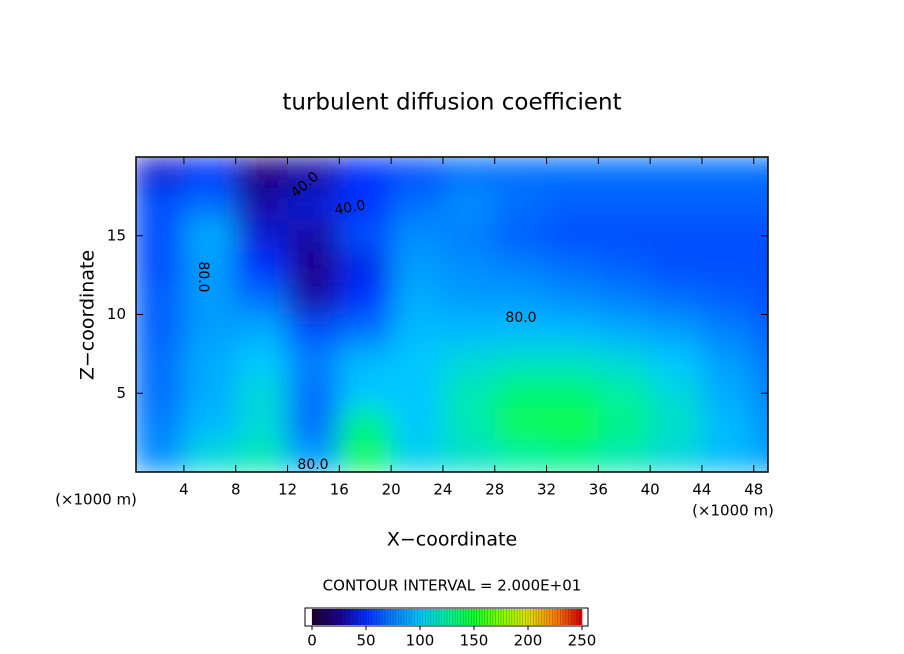  What do you see at coordinates (474, 641) in the screenshot?
I see `colorbar-tick-label: 150` at bounding box center [474, 641].